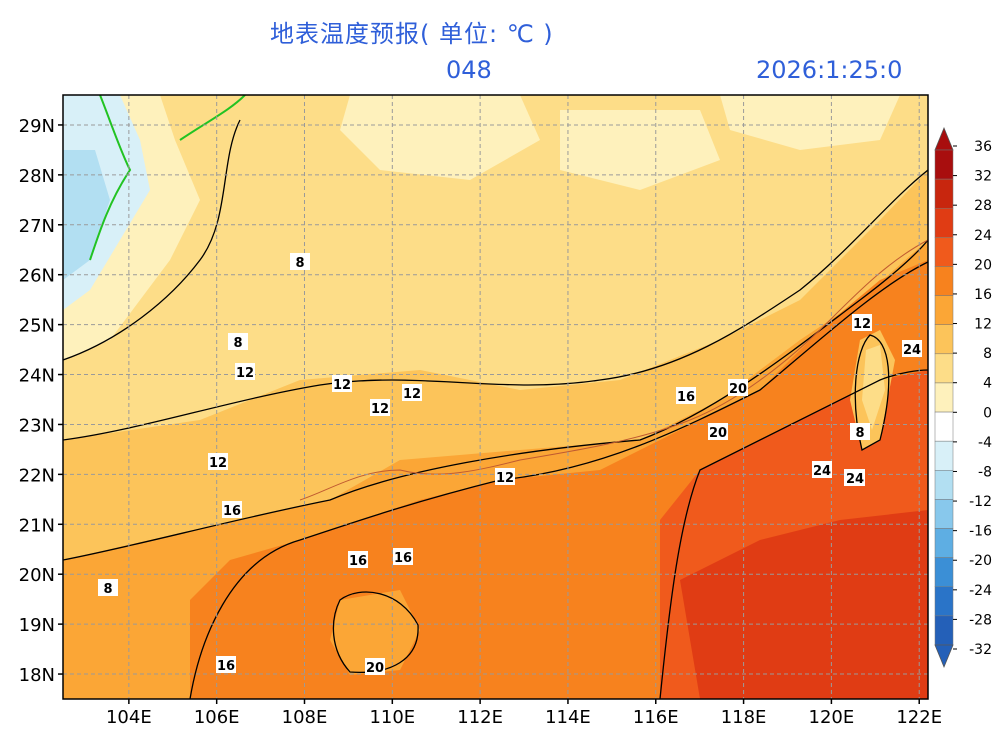  What do you see at coordinates (37, 475) in the screenshot?
I see `lat-tick-label: 22N` at bounding box center [37, 475].